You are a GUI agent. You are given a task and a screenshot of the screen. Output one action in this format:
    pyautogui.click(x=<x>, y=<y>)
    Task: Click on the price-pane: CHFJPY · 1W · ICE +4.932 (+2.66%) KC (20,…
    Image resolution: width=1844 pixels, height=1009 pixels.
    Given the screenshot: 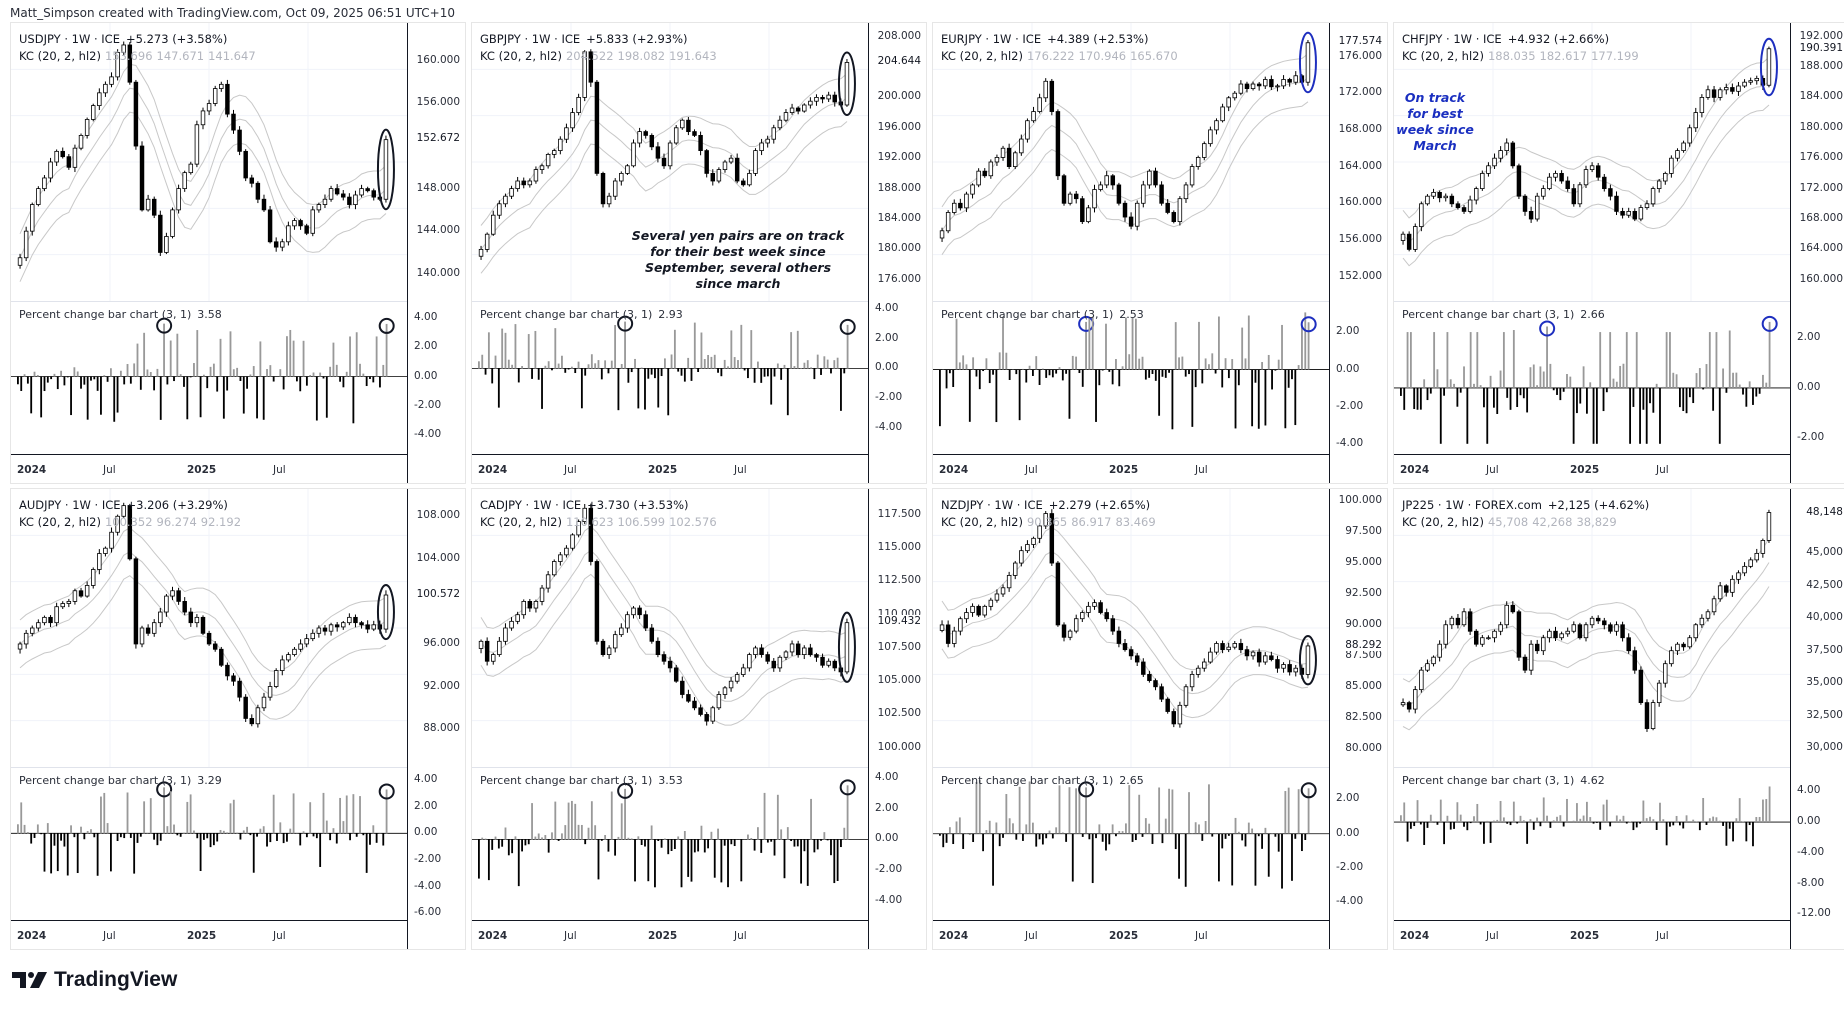 What is the action you would take?
    pyautogui.click(x=1592, y=162)
    